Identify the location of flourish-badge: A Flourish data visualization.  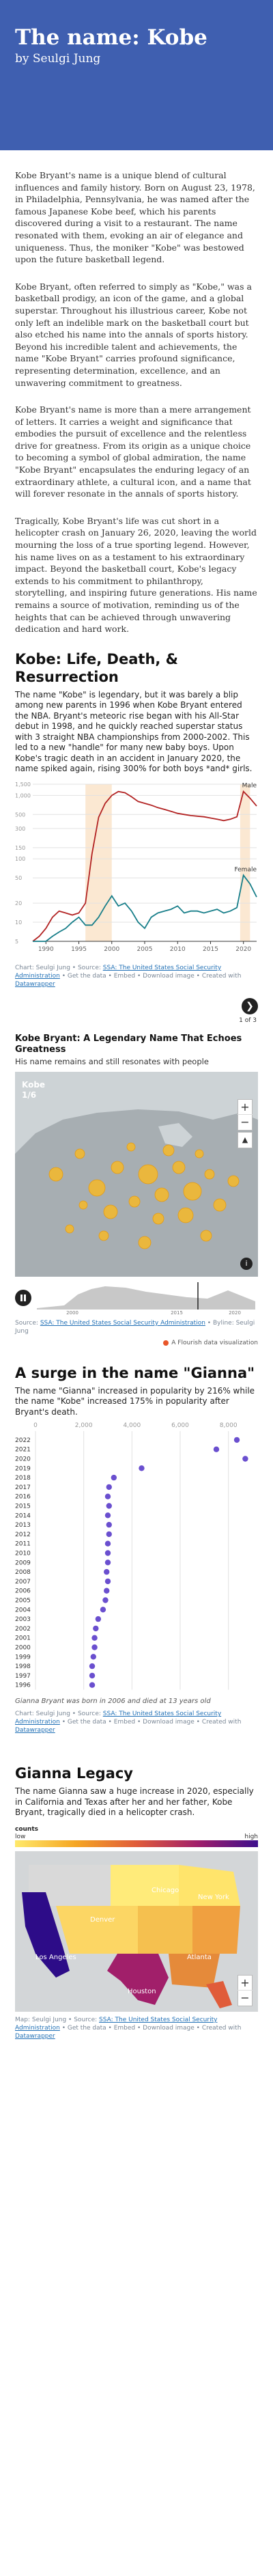
(136, 1343).